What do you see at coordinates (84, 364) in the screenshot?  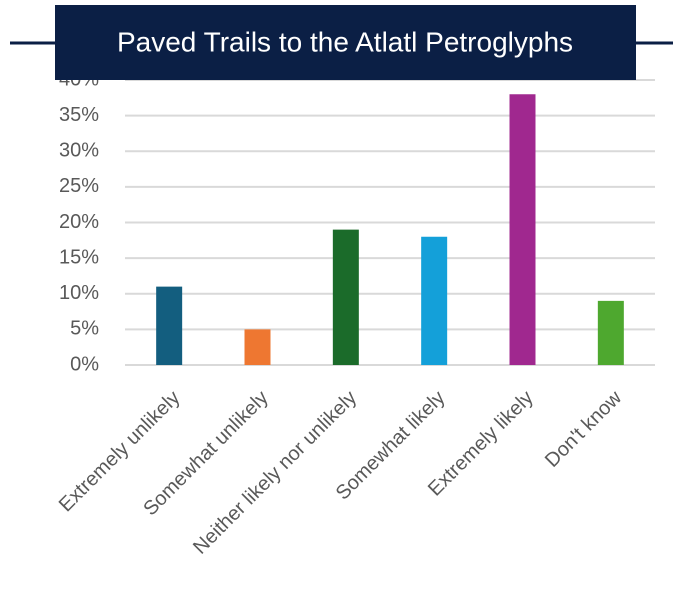 I see `y-tick-label: 0%` at bounding box center [84, 364].